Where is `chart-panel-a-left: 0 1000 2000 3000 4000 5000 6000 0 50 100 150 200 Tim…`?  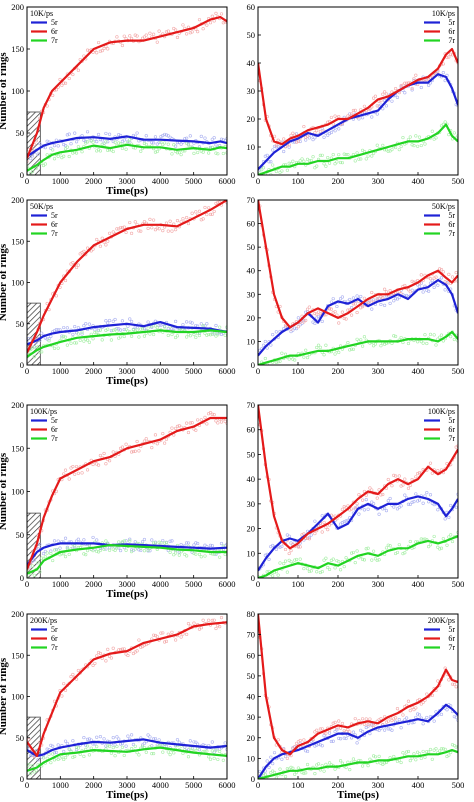
chart-panel-a-left: 0 1000 2000 3000 4000 5000 6000 0 50 100 150 200 Tim… is located at coordinates (118, 99).